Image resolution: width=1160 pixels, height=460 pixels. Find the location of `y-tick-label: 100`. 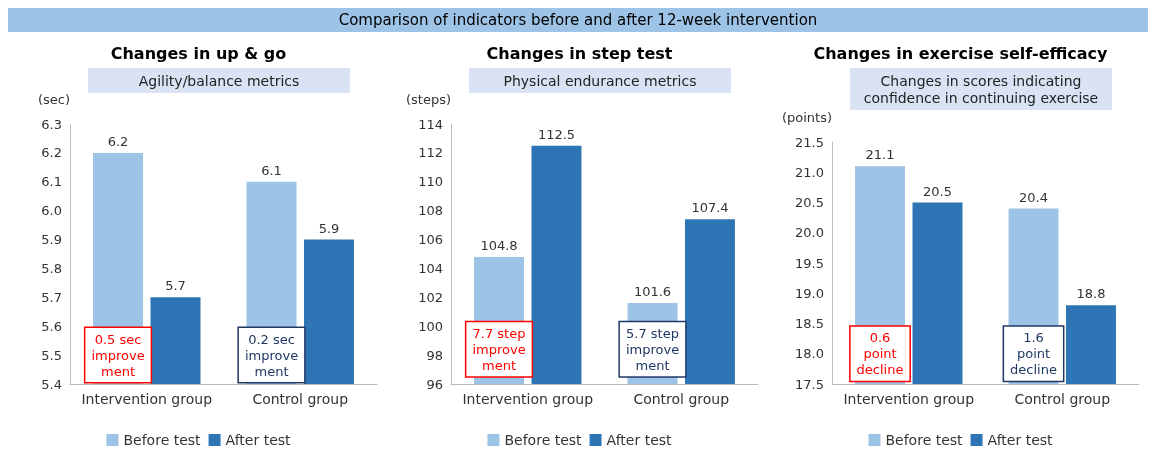

y-tick-label: 100 is located at coordinates (430, 326).